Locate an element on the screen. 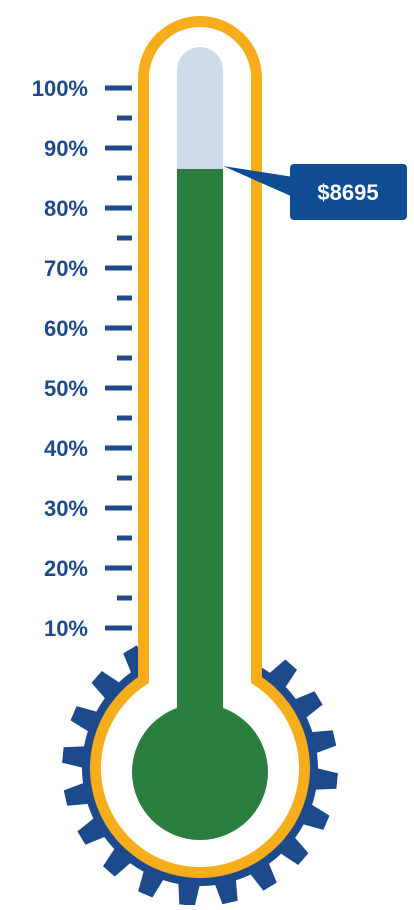 The image size is (414, 910). scale-label: 90% is located at coordinates (66, 148).